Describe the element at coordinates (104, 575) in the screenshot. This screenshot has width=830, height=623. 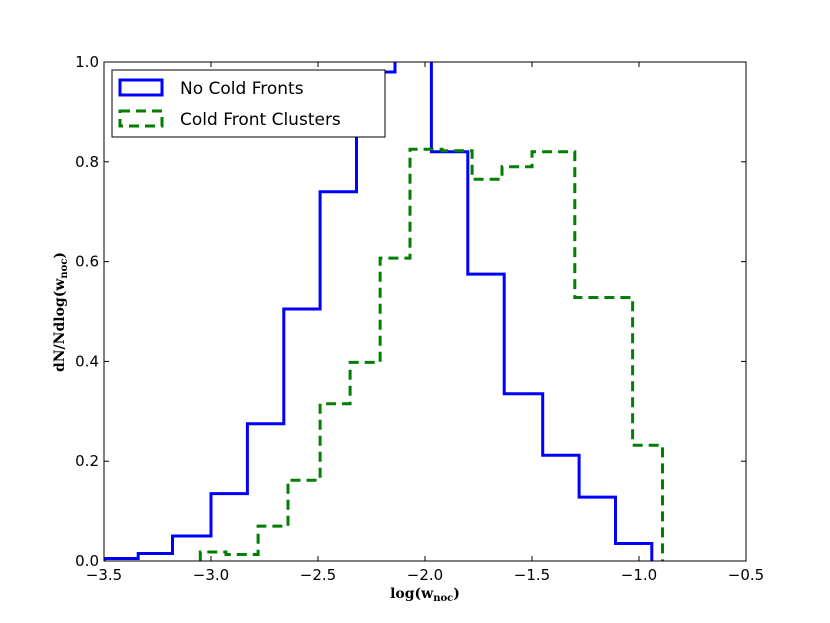
I see `x-tick-label: −3.5` at that location.